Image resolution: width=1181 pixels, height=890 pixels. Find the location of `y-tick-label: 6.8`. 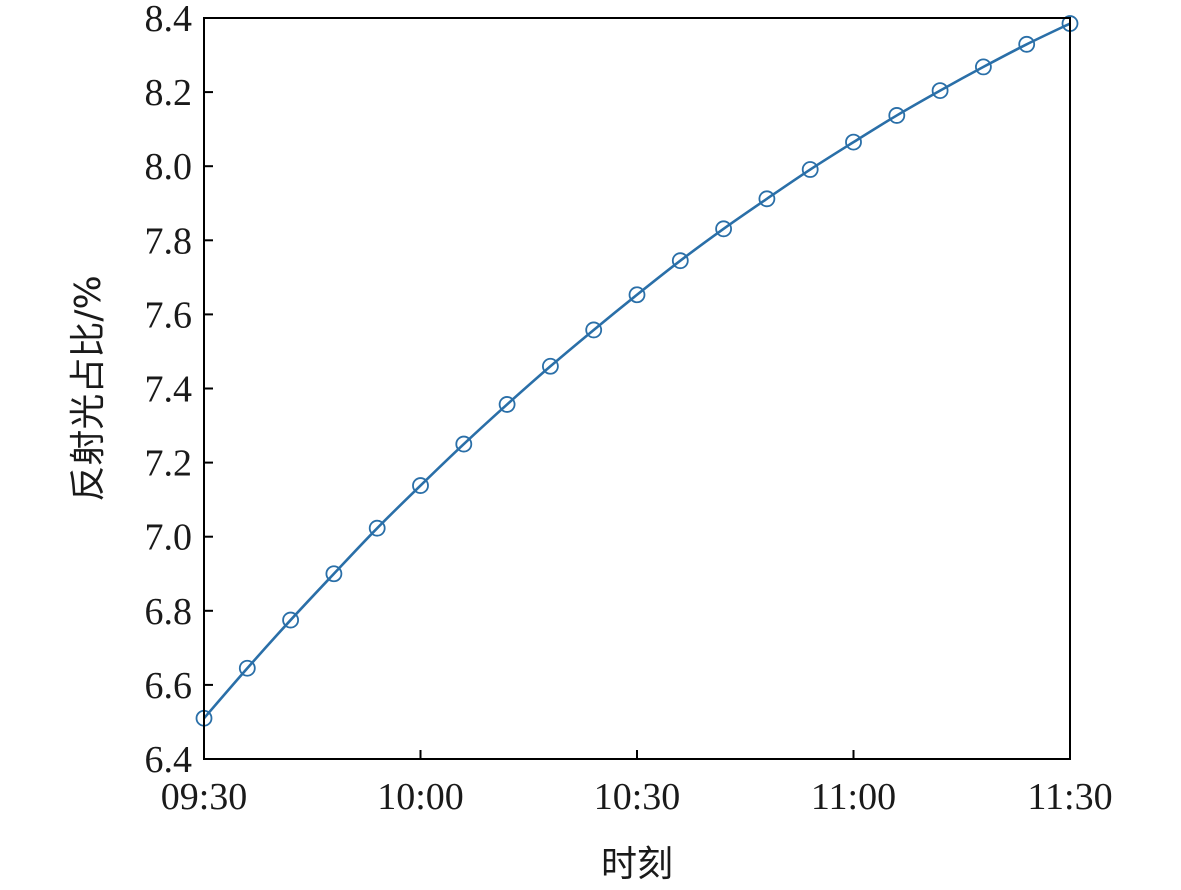

y-tick-label: 6.8 is located at coordinates (169, 612).